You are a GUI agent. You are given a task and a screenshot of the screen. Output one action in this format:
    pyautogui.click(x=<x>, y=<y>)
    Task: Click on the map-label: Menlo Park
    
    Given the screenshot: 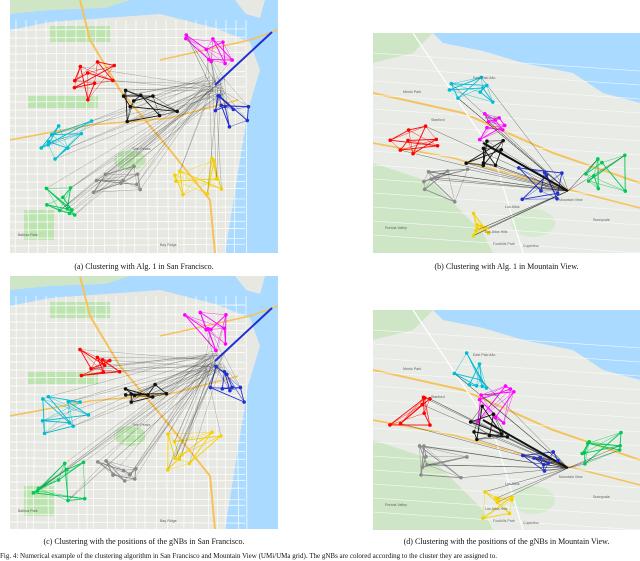 What is the action you would take?
    pyautogui.click(x=412, y=369)
    